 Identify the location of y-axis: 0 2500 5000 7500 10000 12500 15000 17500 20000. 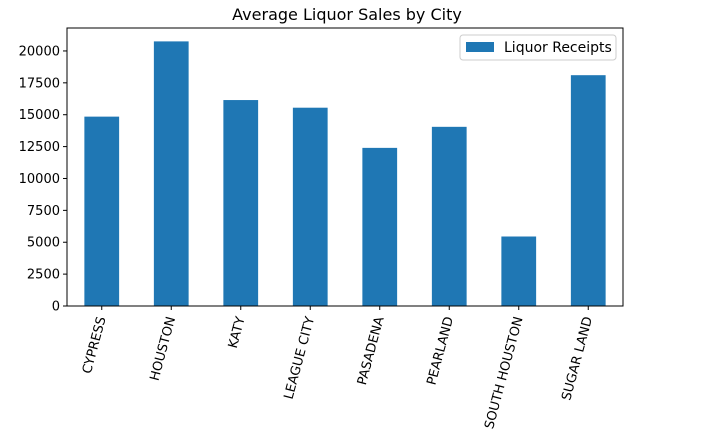
(43, 179).